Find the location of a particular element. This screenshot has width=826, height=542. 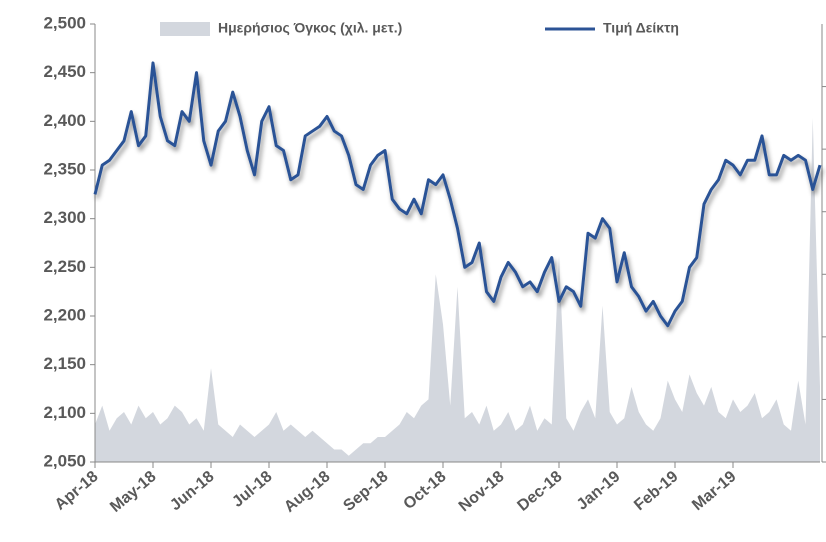

legend-swatch is located at coordinates (185, 29).